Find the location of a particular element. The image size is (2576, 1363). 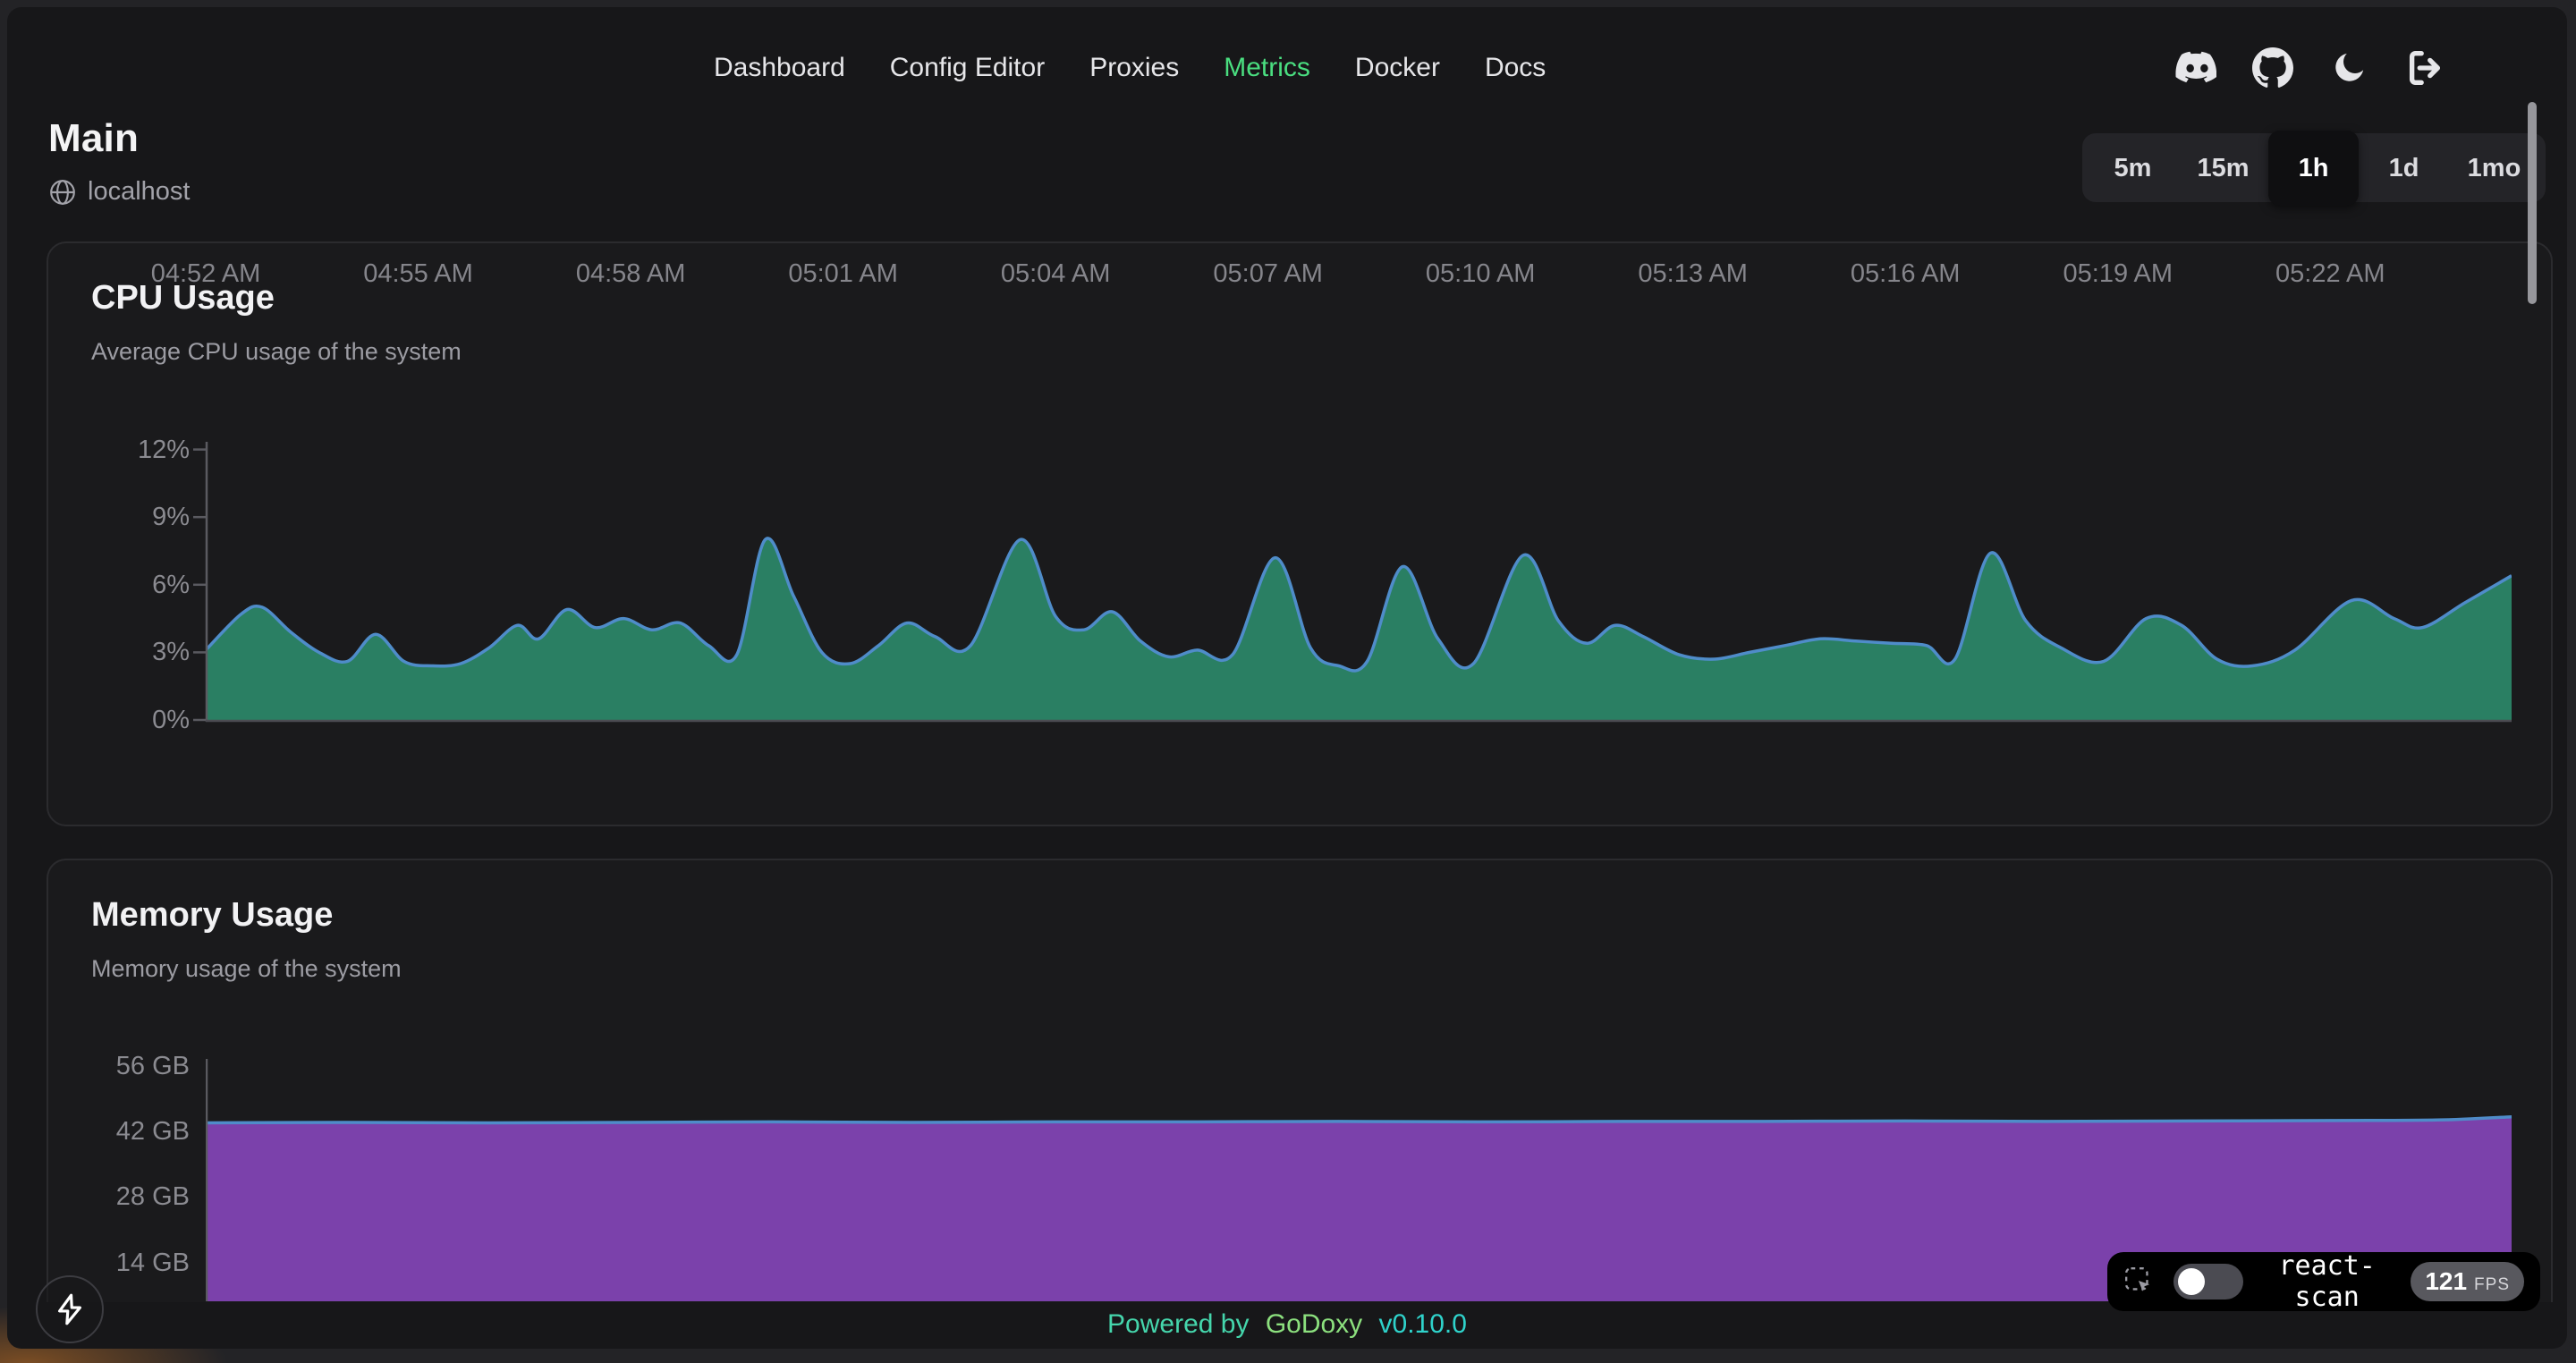

nav-item-dashboard: Dashboard is located at coordinates (779, 68).